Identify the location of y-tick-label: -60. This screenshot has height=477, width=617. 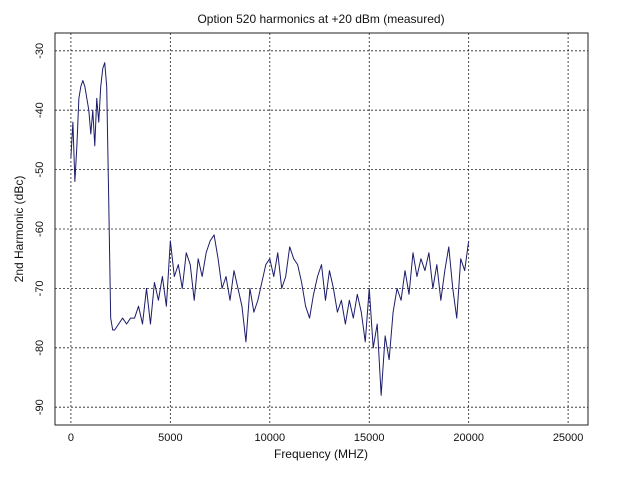
(40, 229).